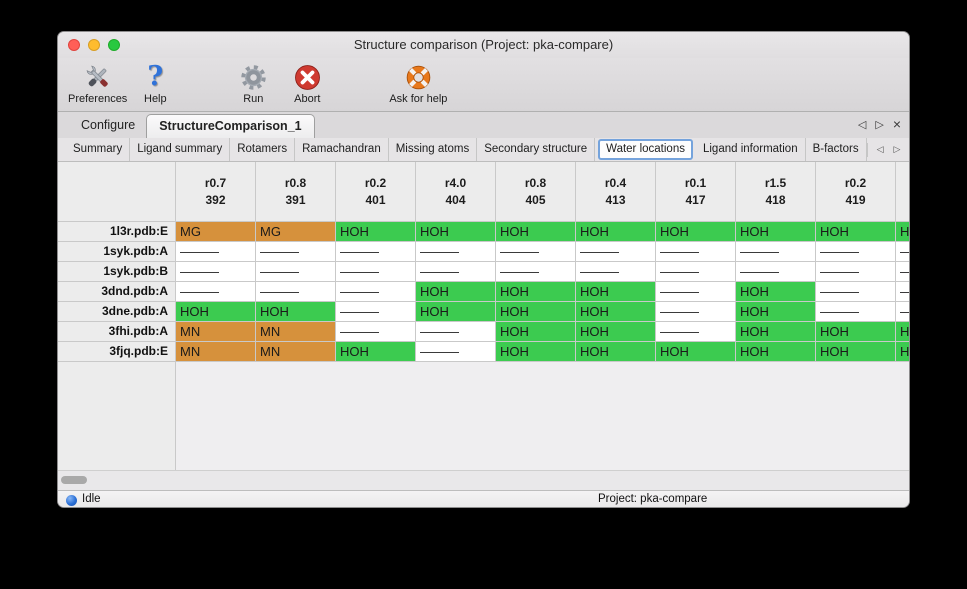  Describe the element at coordinates (536, 149) in the screenshot. I see `subtab-secondary-structure: Secondary structure` at that location.